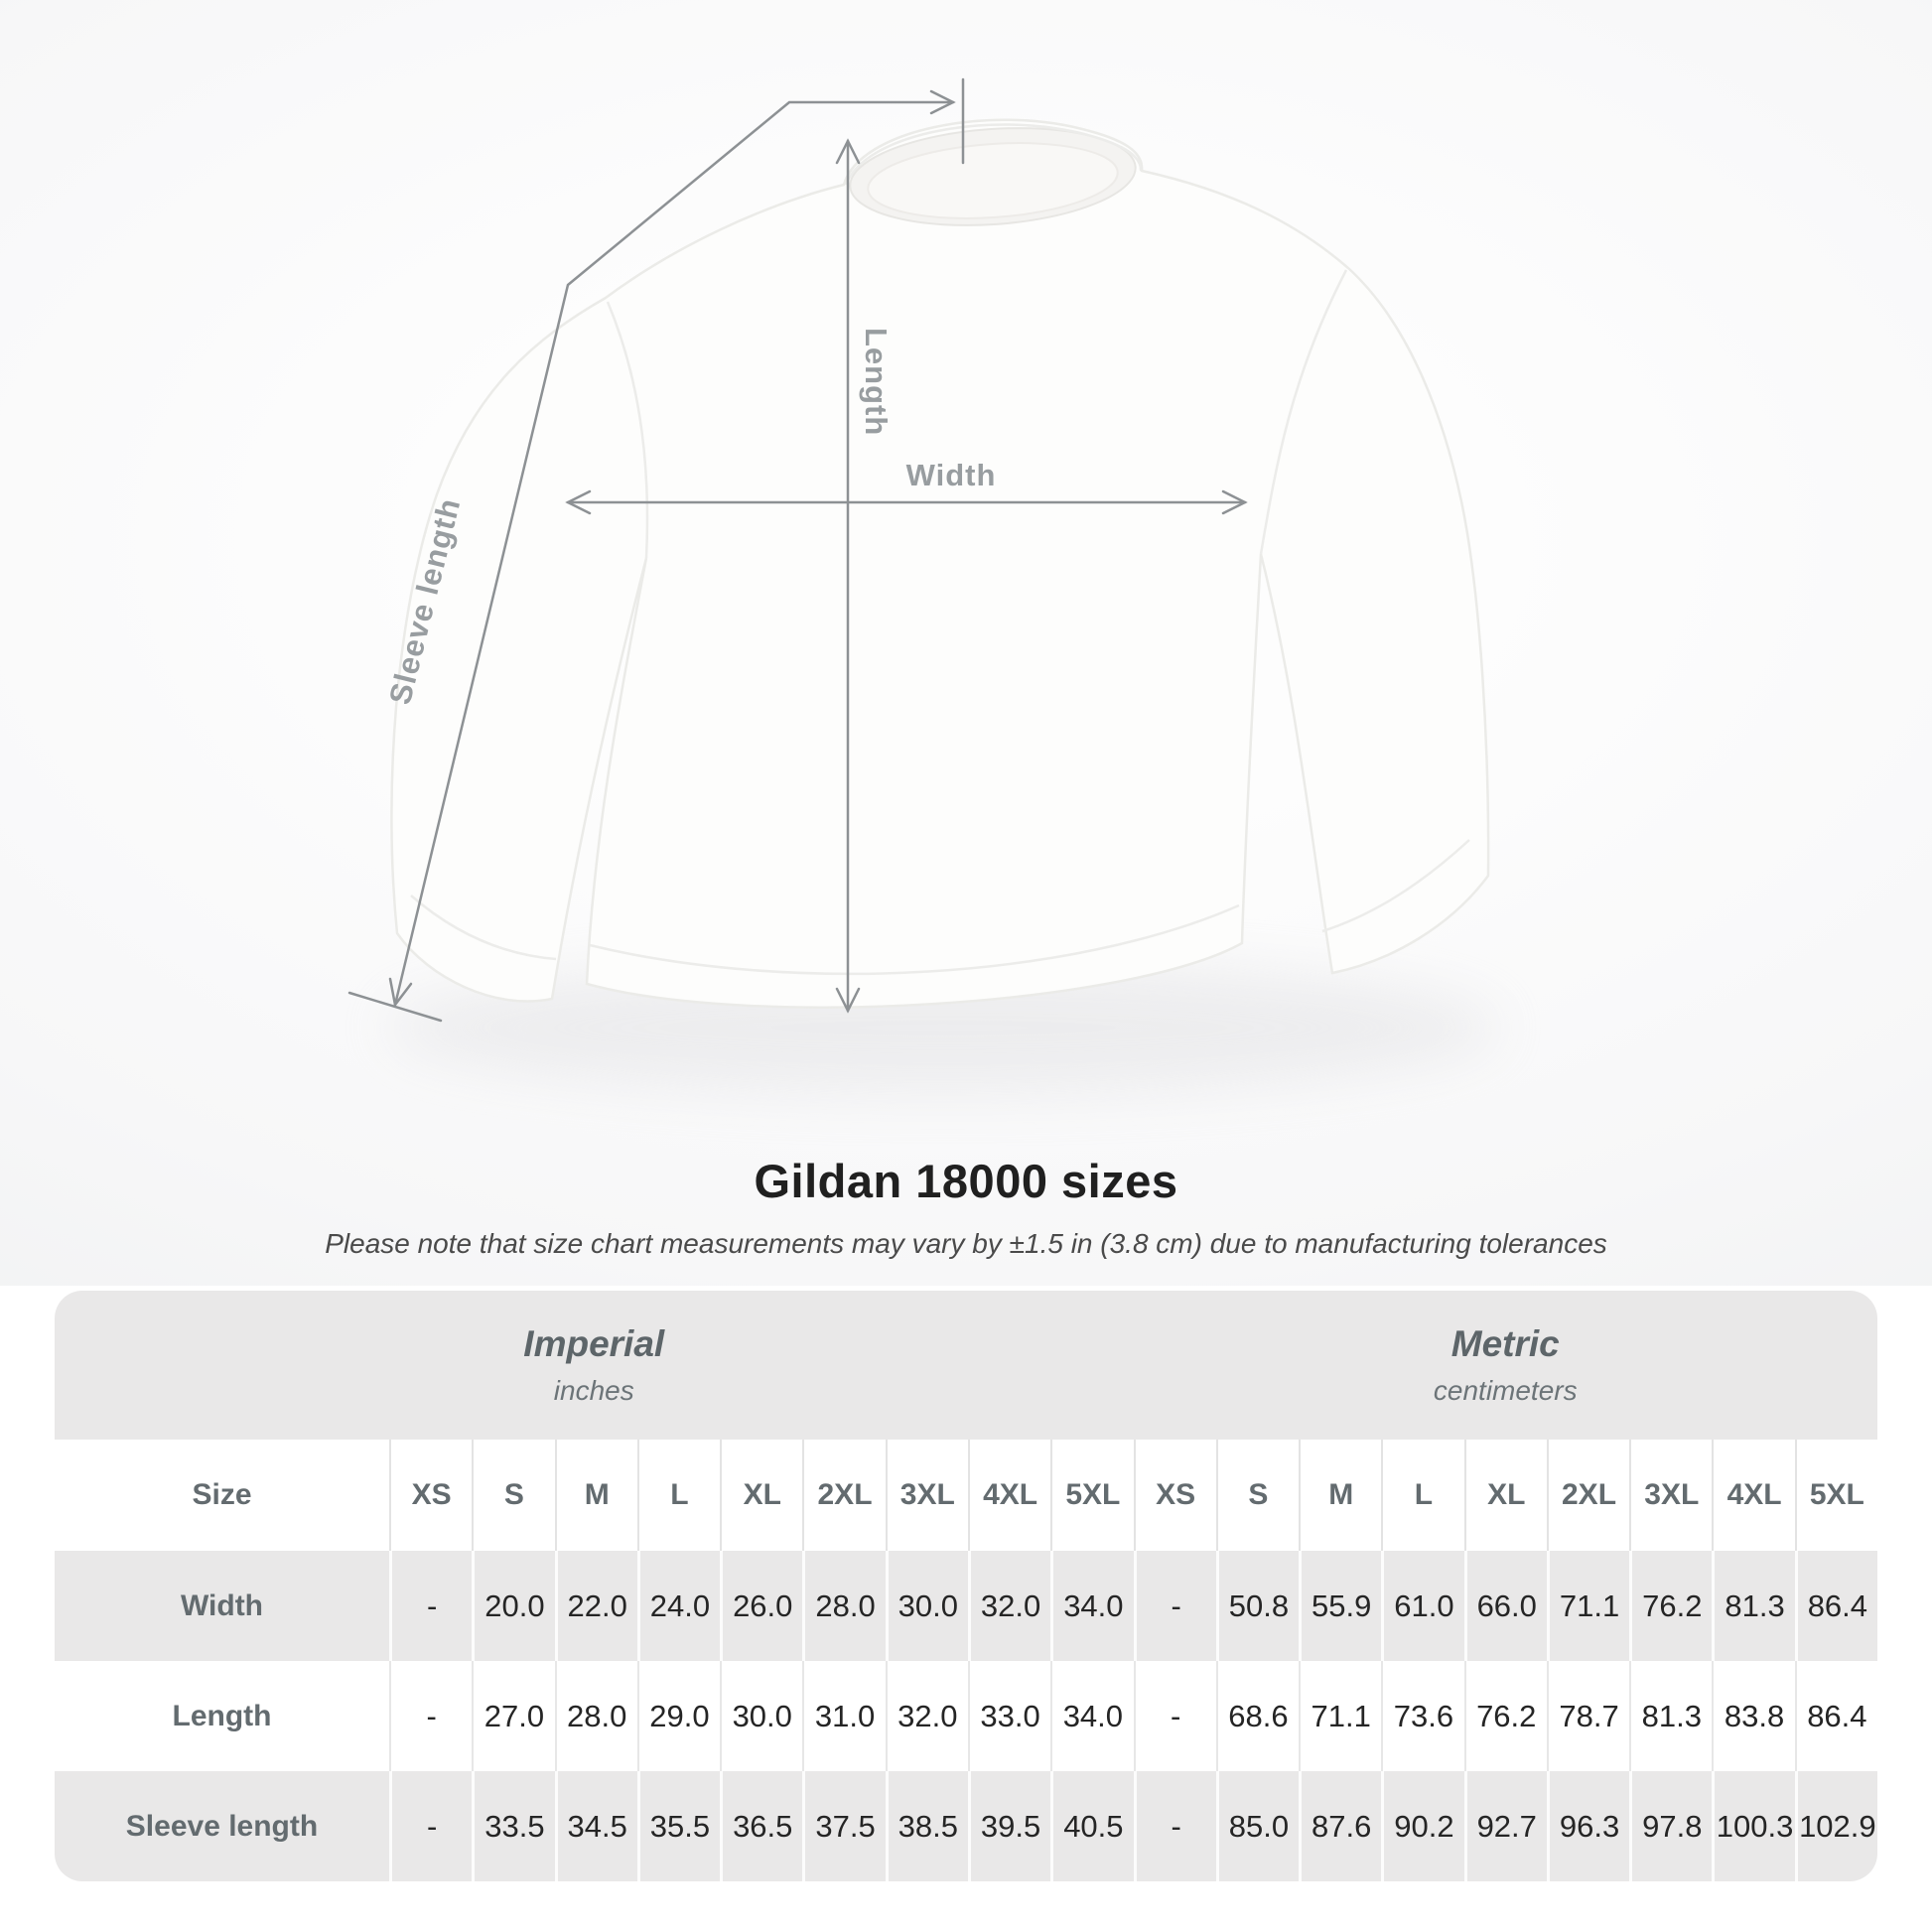 This screenshot has height=1932, width=1932. What do you see at coordinates (877, 382) in the screenshot?
I see `length-dimension-label: Length` at bounding box center [877, 382].